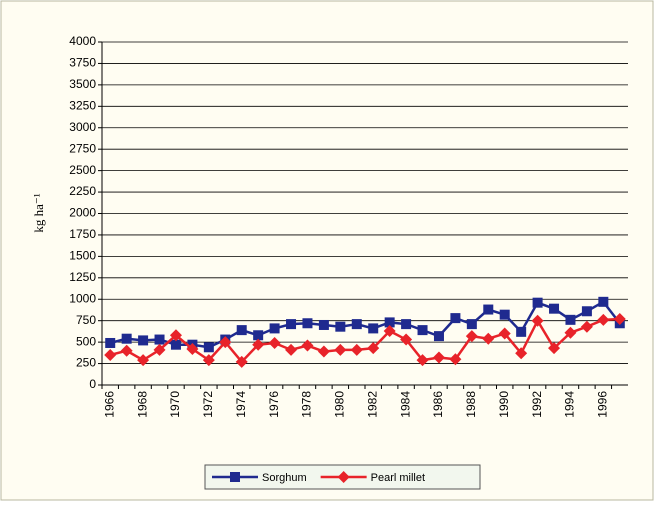 The width and height of the screenshot is (655, 507). Describe the element at coordinates (82, 234) in the screenshot. I see `y-tick-label: 1750` at that location.